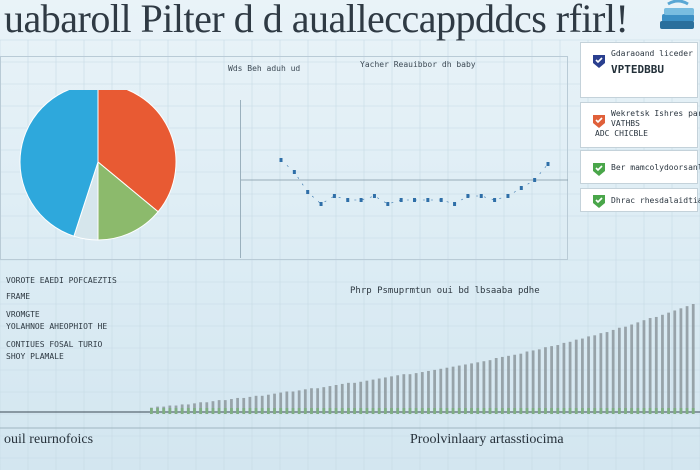 Image resolution: width=700 pixels, height=470 pixels. I want to click on pie-chart, so click(98, 165).